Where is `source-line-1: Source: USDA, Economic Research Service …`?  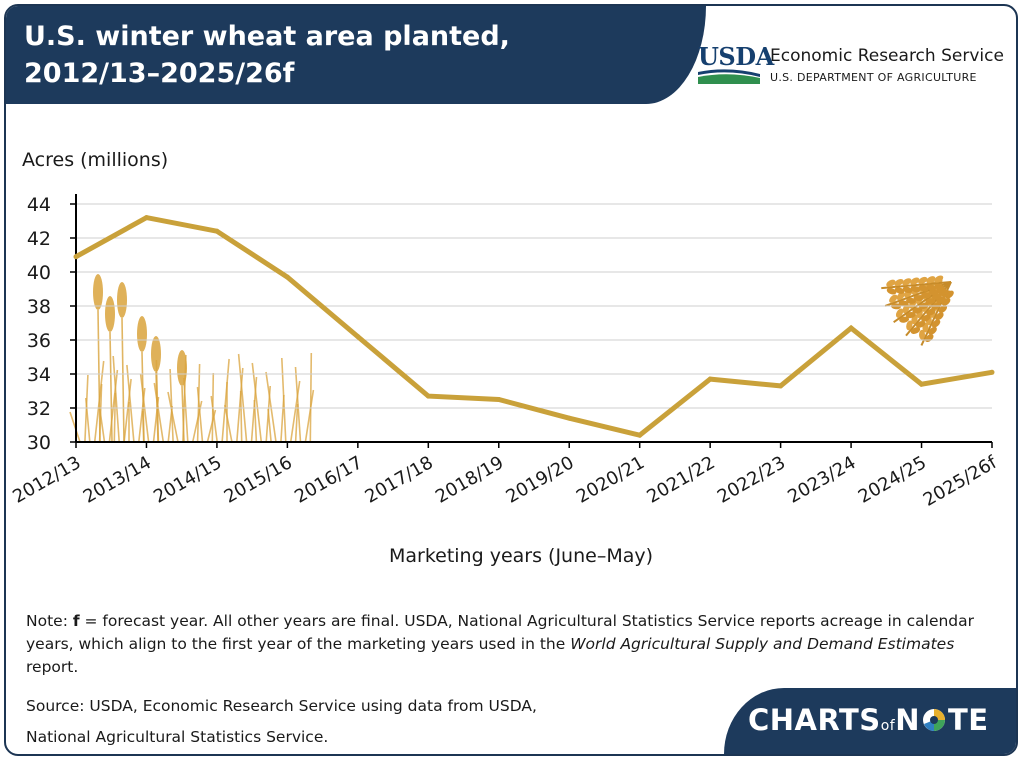 source-line-1: Source: USDA, Economic Research Service … is located at coordinates (281, 706).